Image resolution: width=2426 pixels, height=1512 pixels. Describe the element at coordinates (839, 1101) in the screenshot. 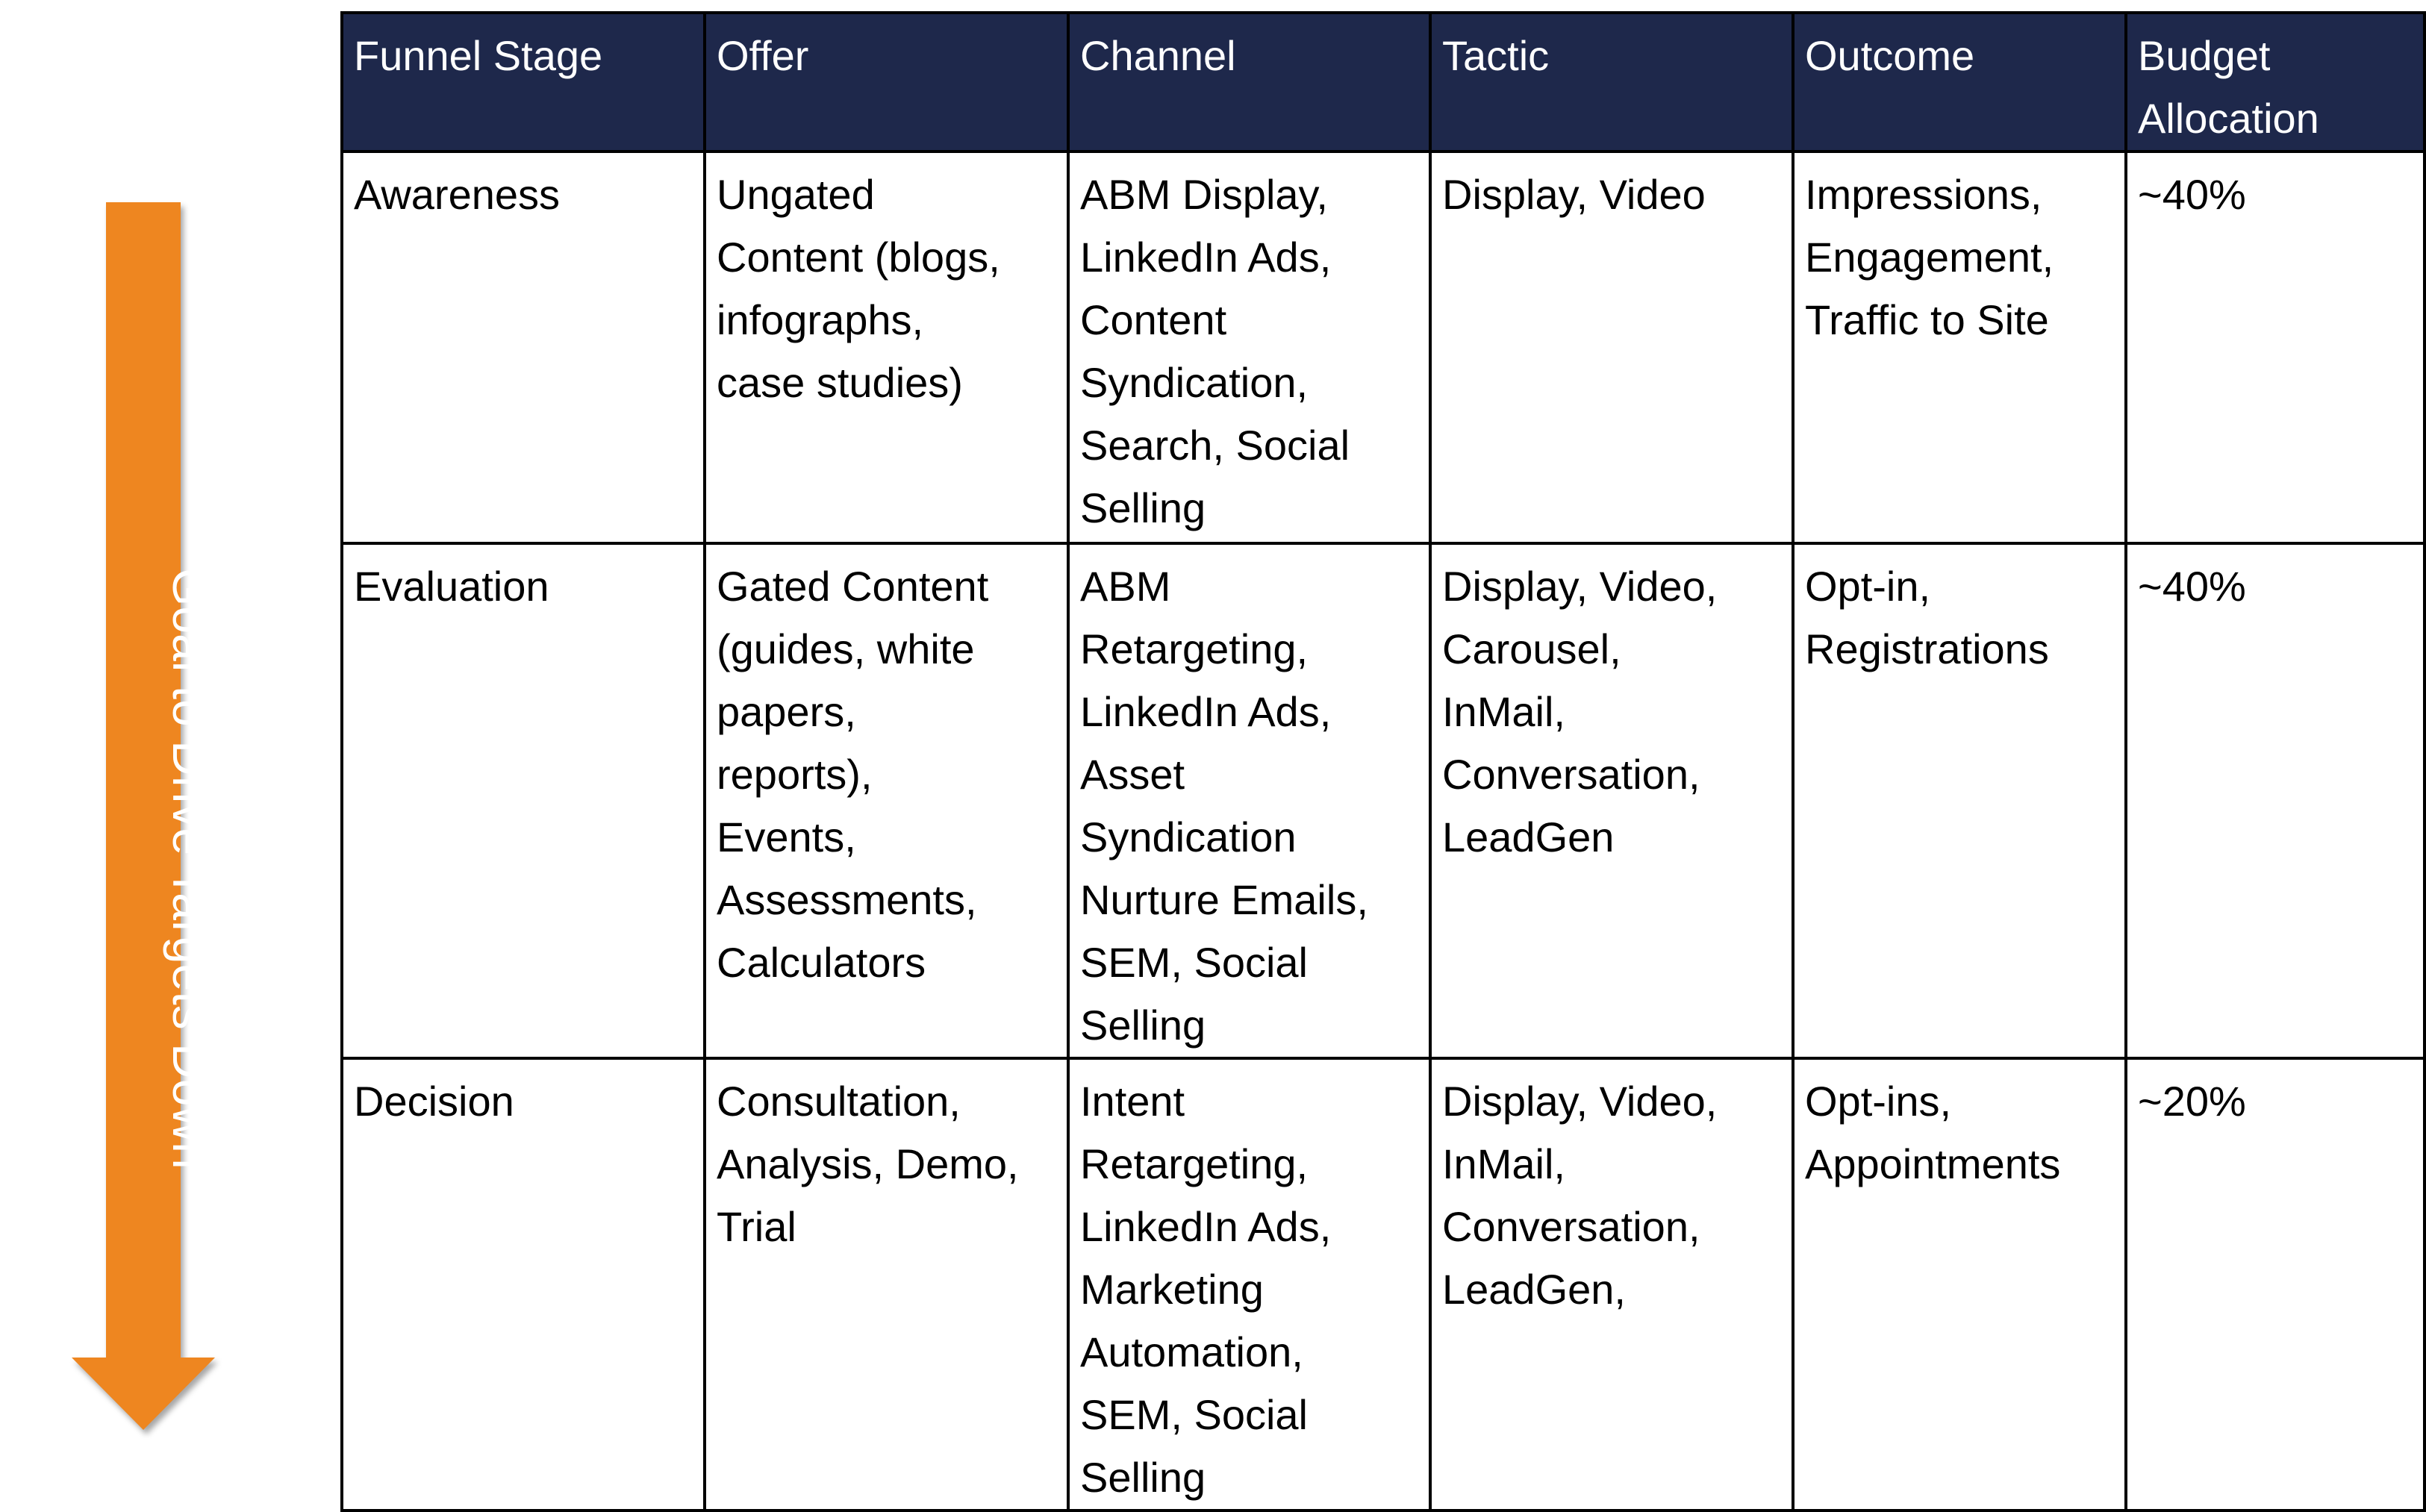

I see `cell-text-line: Consultation,` at that location.